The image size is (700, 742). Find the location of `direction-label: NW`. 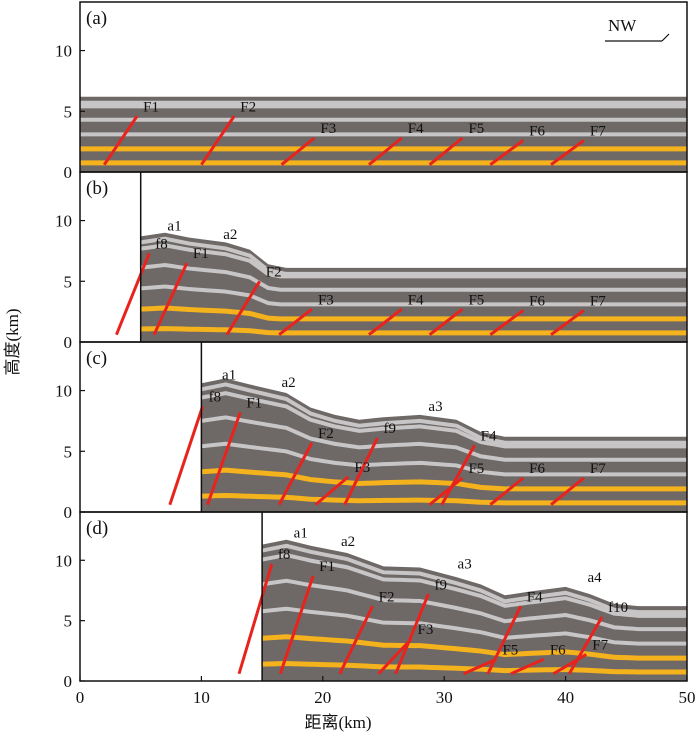

direction-label: NW is located at coordinates (622, 25).